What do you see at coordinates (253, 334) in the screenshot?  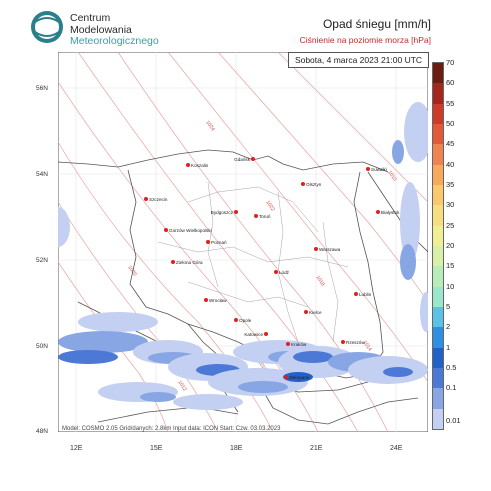 I see `city-label: Katowice` at bounding box center [253, 334].